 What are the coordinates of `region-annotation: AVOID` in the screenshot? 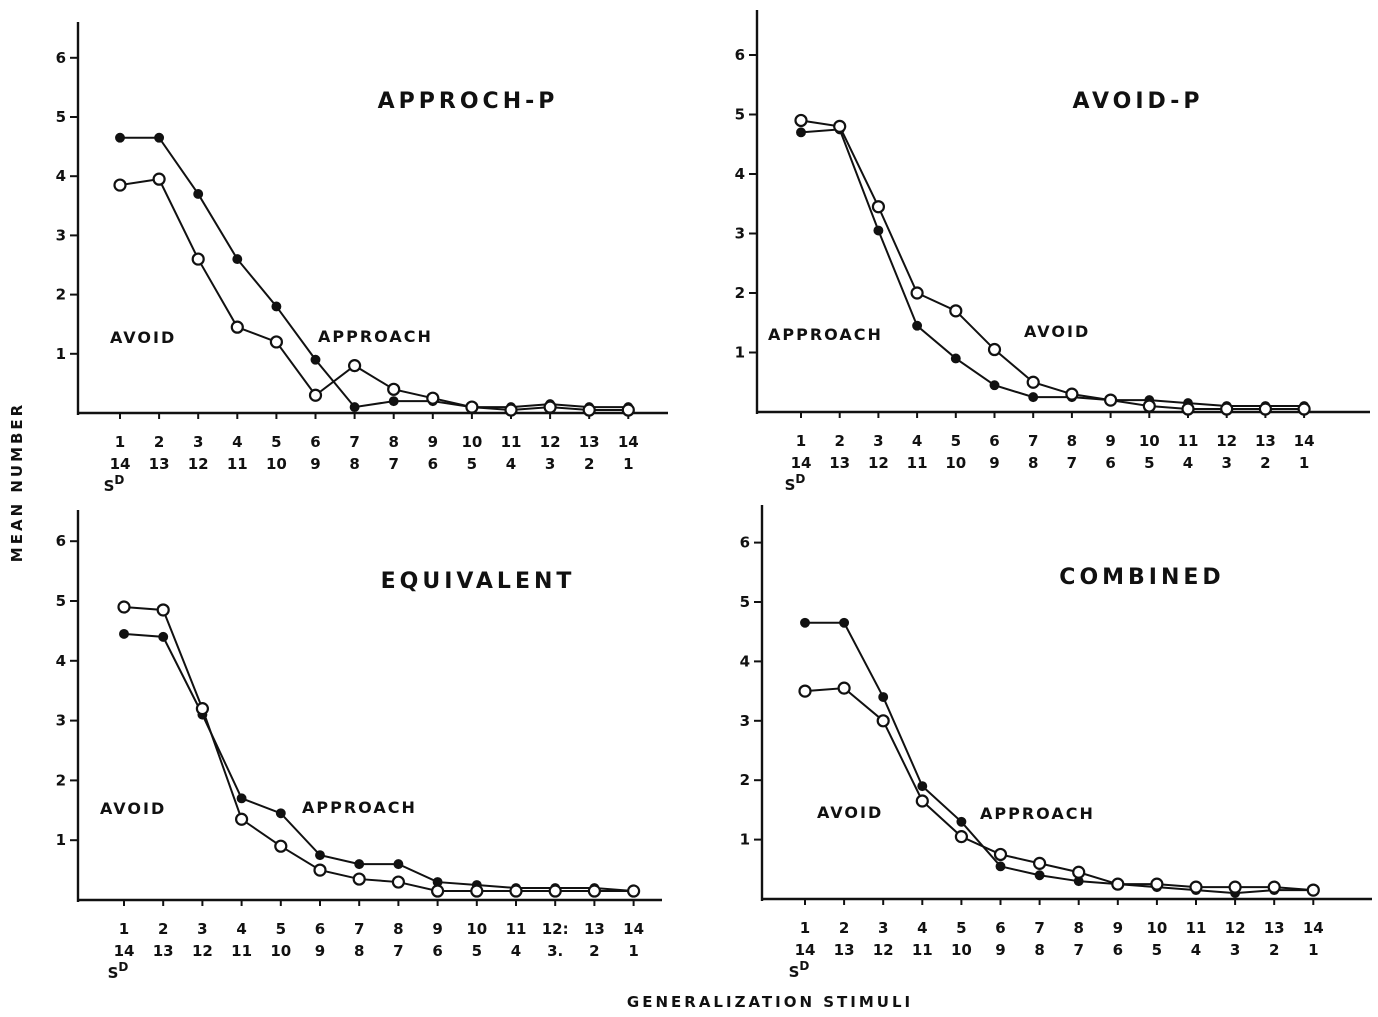 It's located at (1057, 331).